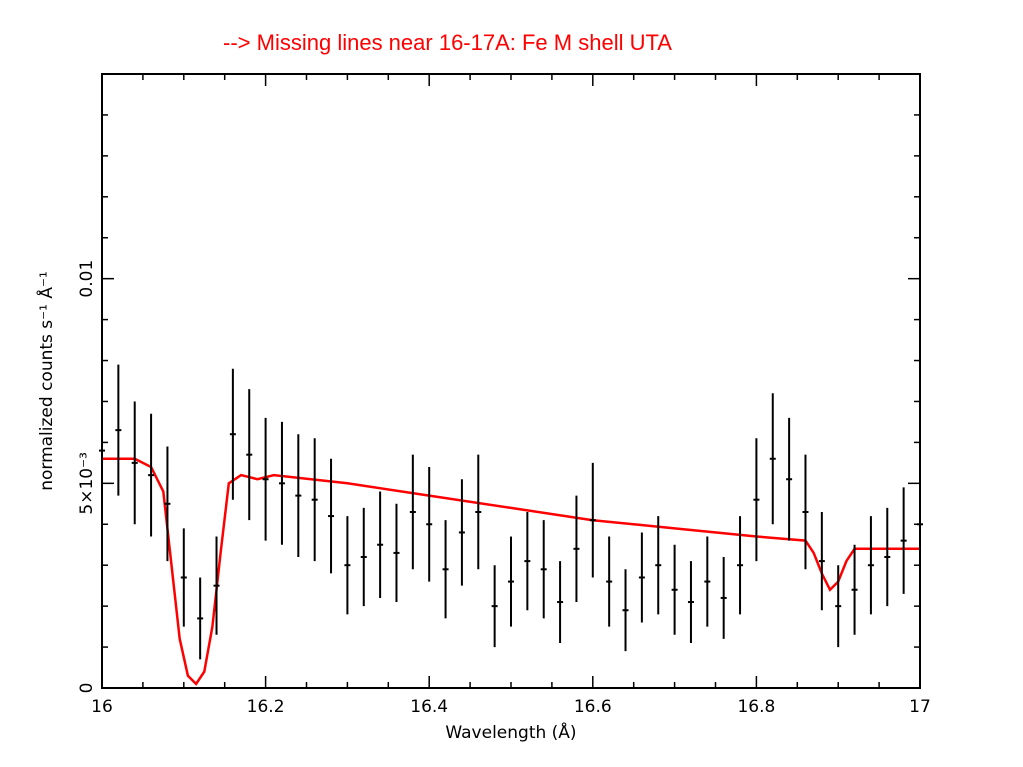  I want to click on y-tick-label: 0, so click(87, 688).